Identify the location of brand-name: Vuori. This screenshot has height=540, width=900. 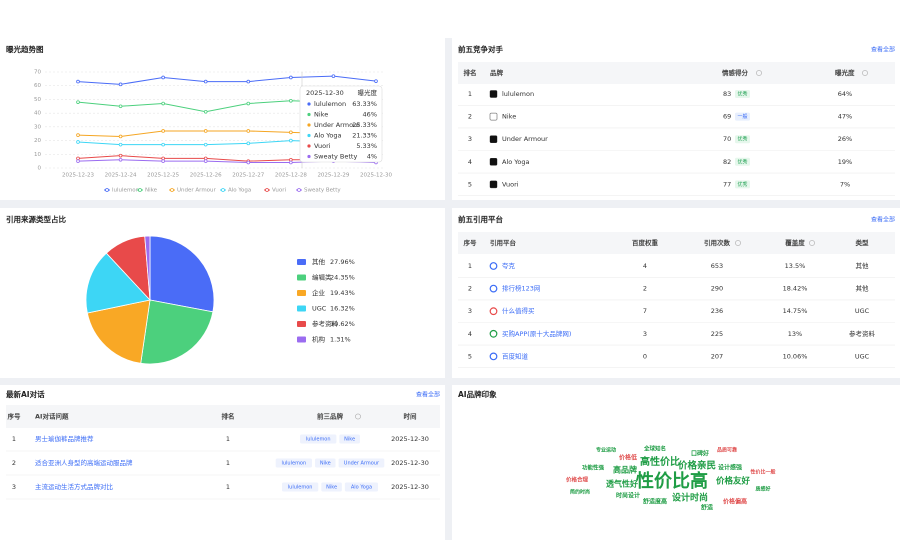
(510, 184).